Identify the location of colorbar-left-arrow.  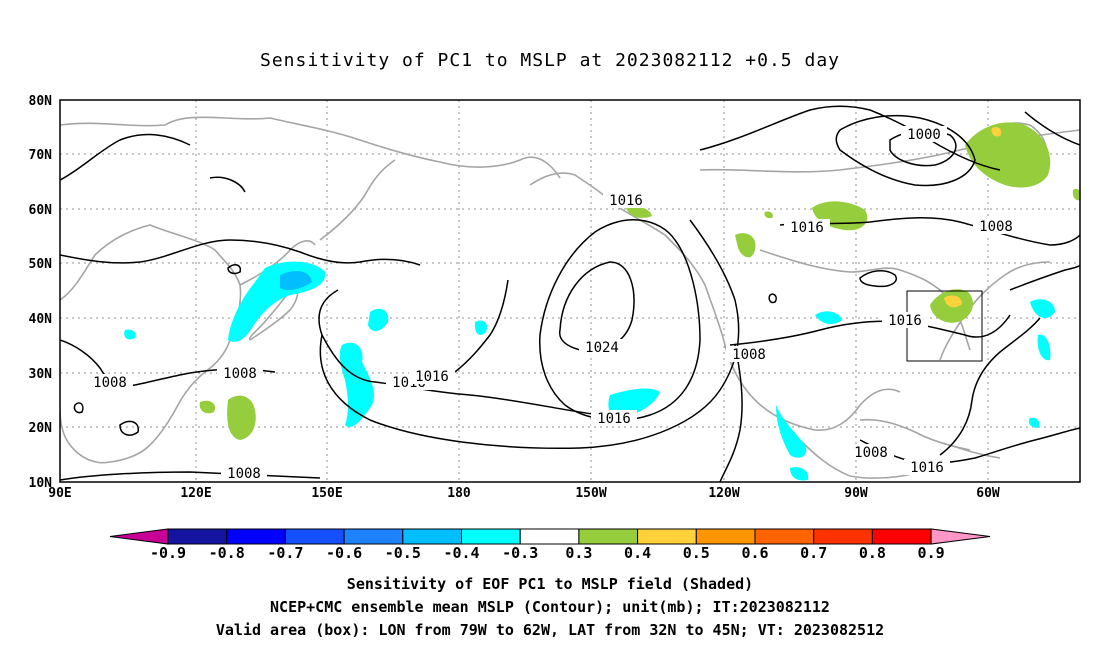
(139, 536).